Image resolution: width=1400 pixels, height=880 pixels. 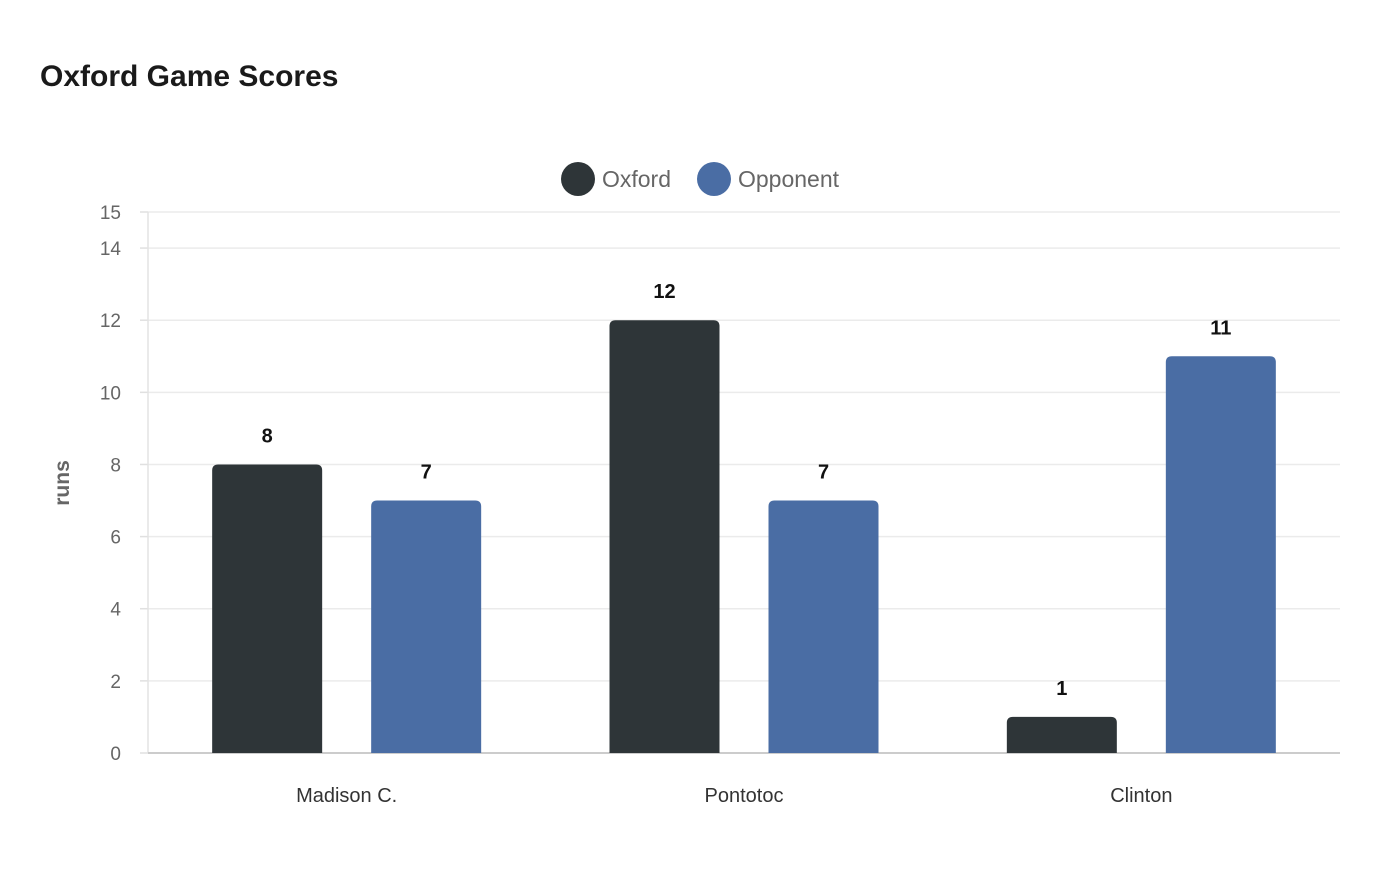 I want to click on y-tick-label: 14, so click(x=111, y=249).